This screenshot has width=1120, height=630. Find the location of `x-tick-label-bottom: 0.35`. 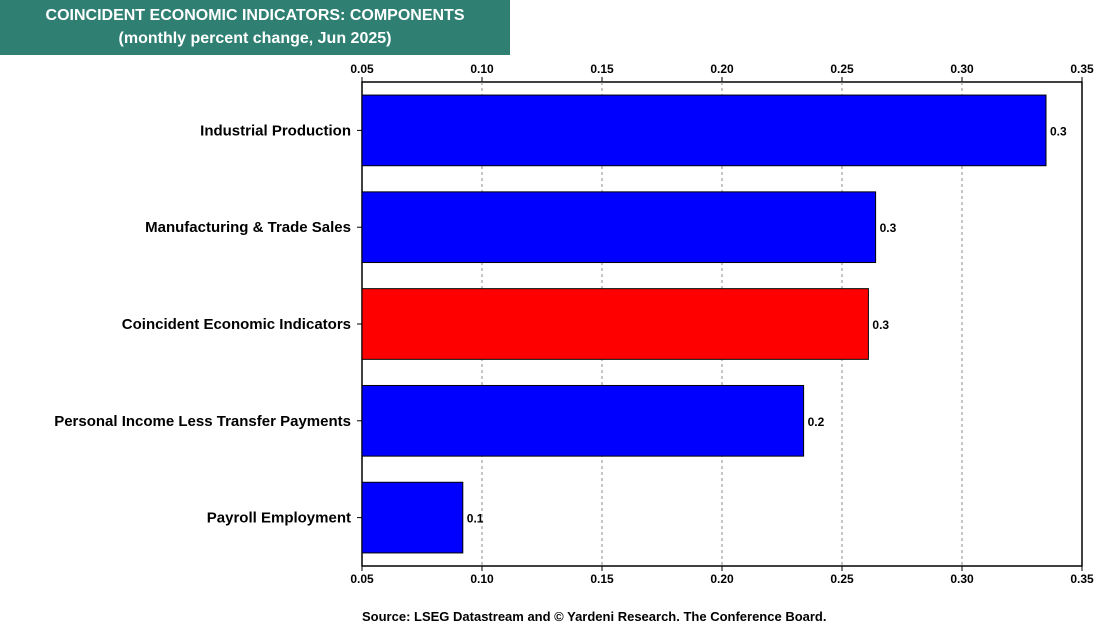

x-tick-label-bottom: 0.35 is located at coordinates (1082, 579).